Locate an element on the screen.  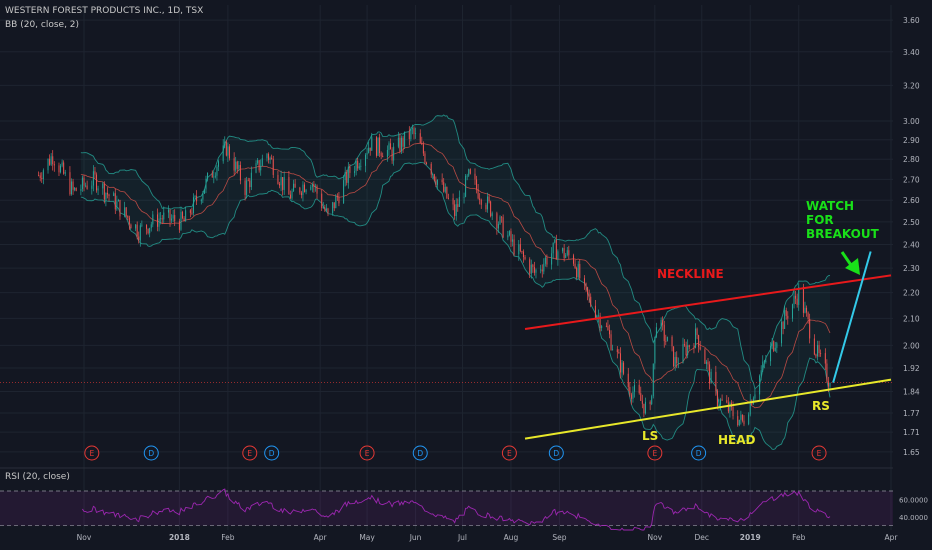
x-tick-label: Dec is located at coordinates (702, 537).